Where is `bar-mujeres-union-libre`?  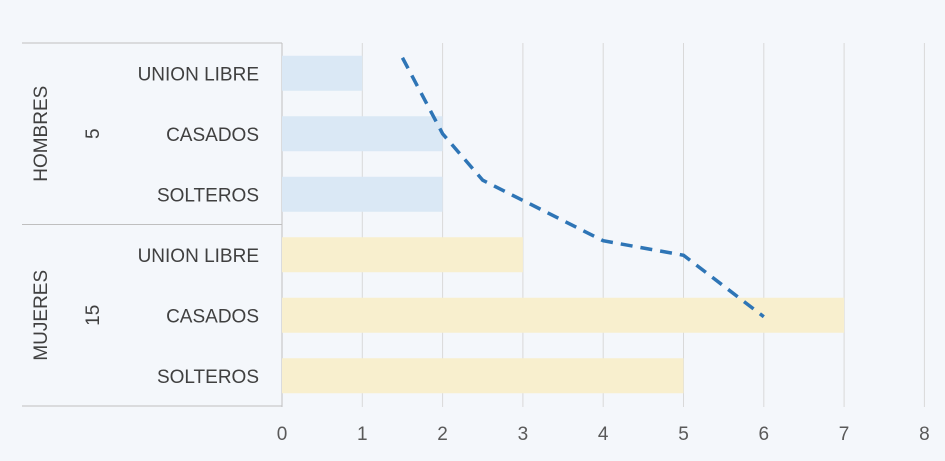
bar-mujeres-union-libre is located at coordinates (402, 255).